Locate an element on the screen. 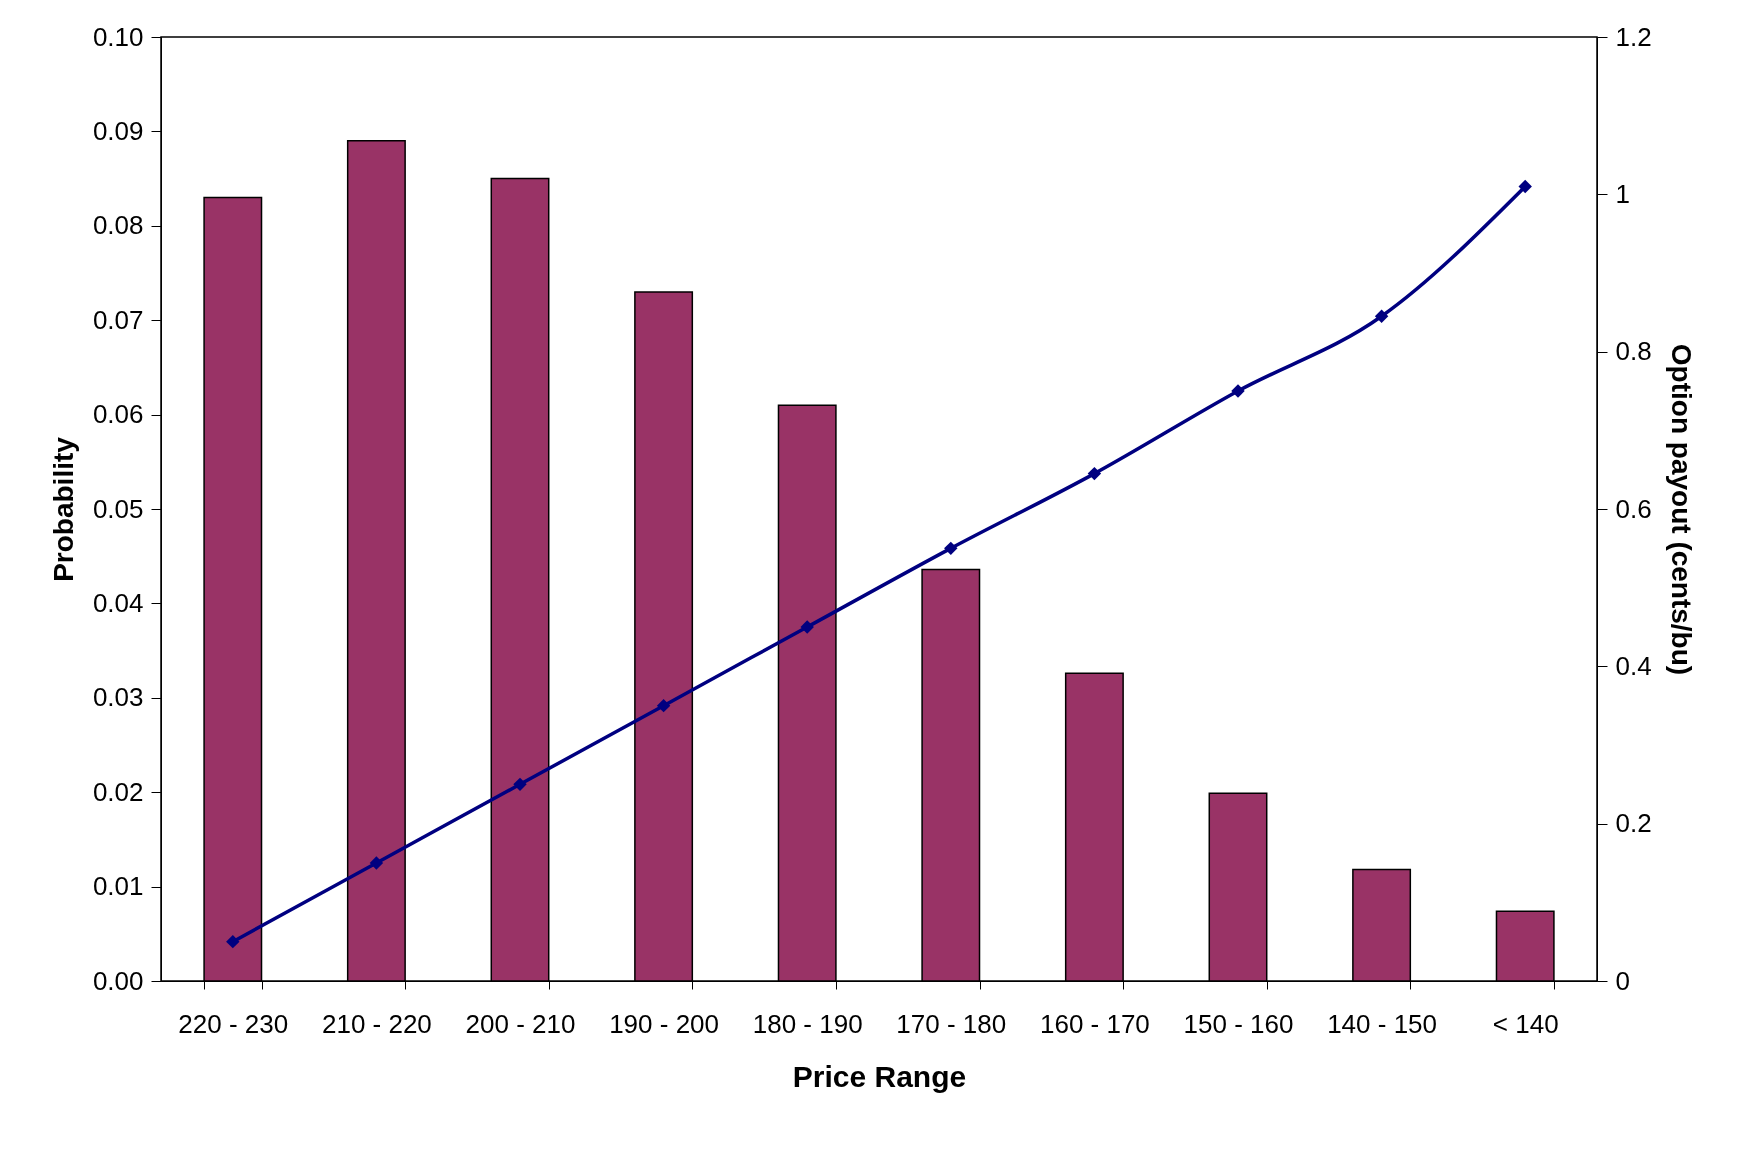 The width and height of the screenshot is (1761, 1159). y-tick-label: 0.03 is located at coordinates (118, 697).